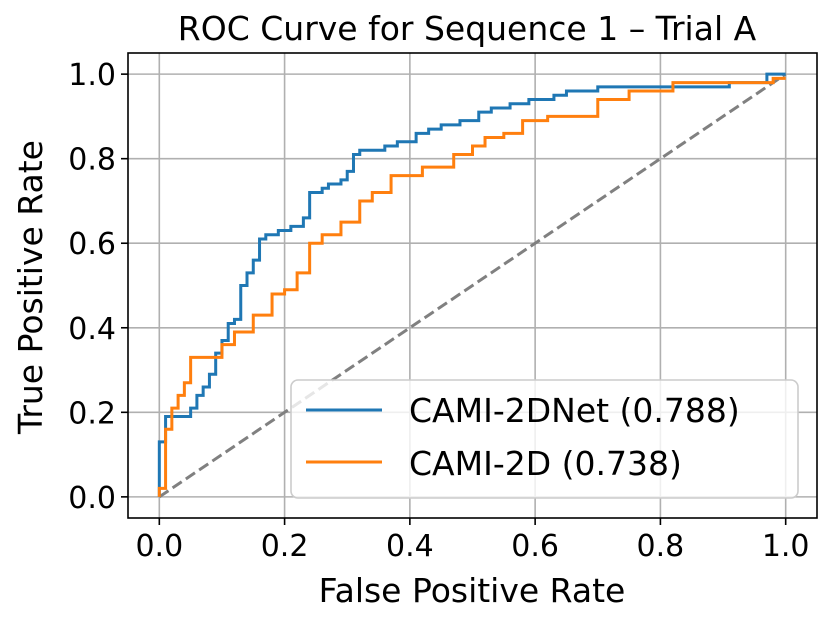 This screenshot has width=830, height=625. Describe the element at coordinates (92, 75) in the screenshot. I see `y-tick-label: 1.0` at that location.